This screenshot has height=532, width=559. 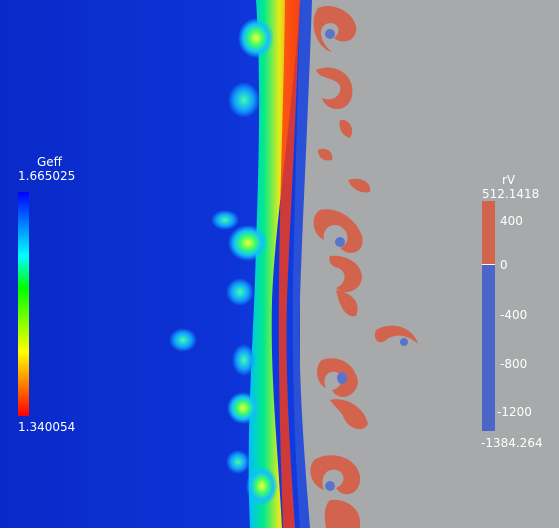 What do you see at coordinates (366, 260) in the screenshot?
I see `rv-negative-patches` at bounding box center [366, 260].